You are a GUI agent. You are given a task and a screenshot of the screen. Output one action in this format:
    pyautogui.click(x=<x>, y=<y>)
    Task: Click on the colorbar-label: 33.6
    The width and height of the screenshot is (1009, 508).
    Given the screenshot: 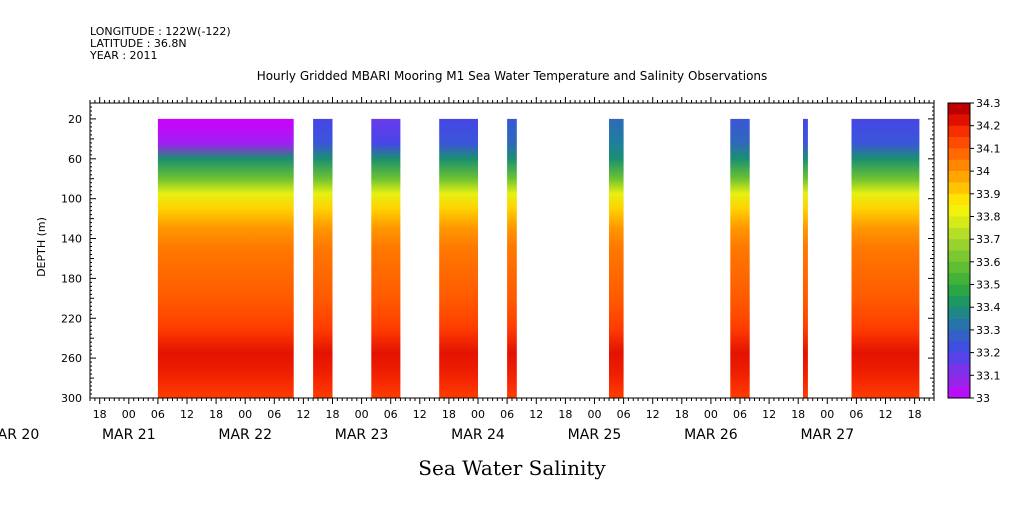 What is the action you would take?
    pyautogui.click(x=988, y=262)
    